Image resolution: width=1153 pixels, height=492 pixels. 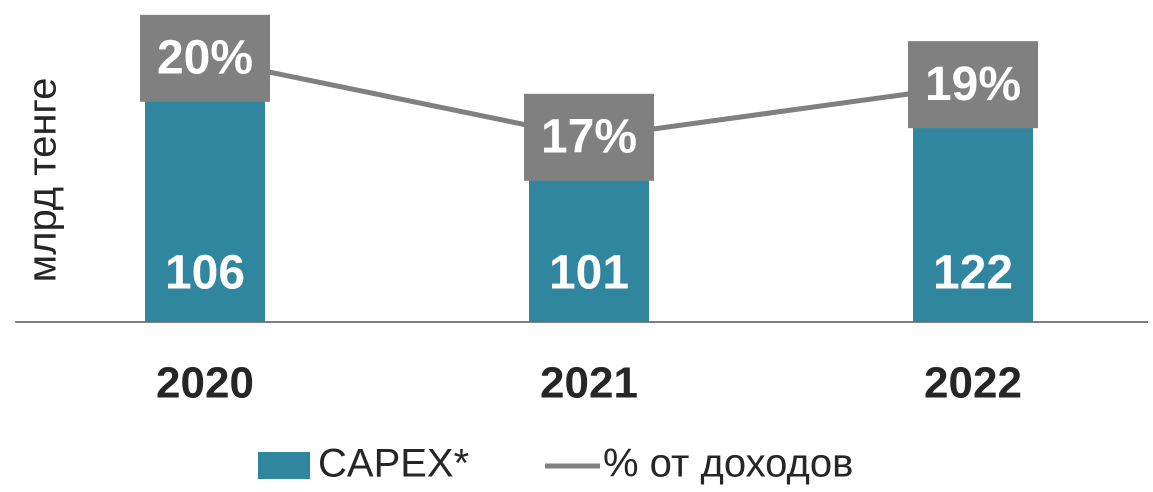 What do you see at coordinates (284, 465) in the screenshot?
I see `legend-swatch` at bounding box center [284, 465].